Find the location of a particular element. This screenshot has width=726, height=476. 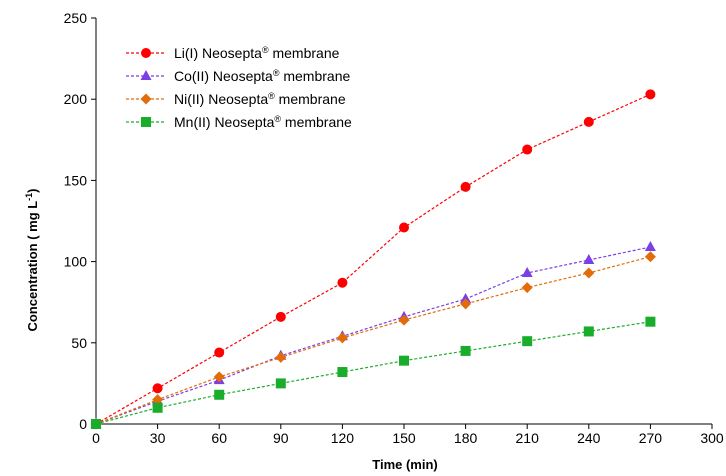

y-axis-title-superscript: -1 is located at coordinates (29, 197).